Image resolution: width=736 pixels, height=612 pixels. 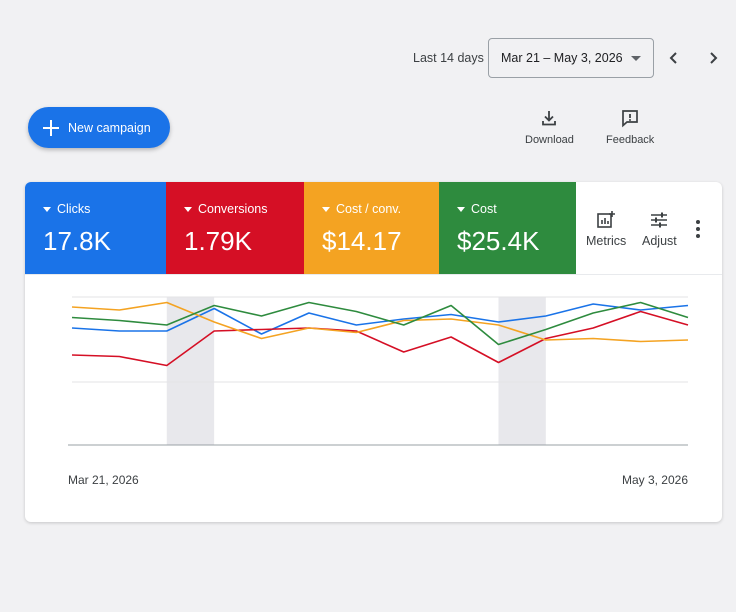 I want to click on metric-label: Clicks, so click(x=74, y=209).